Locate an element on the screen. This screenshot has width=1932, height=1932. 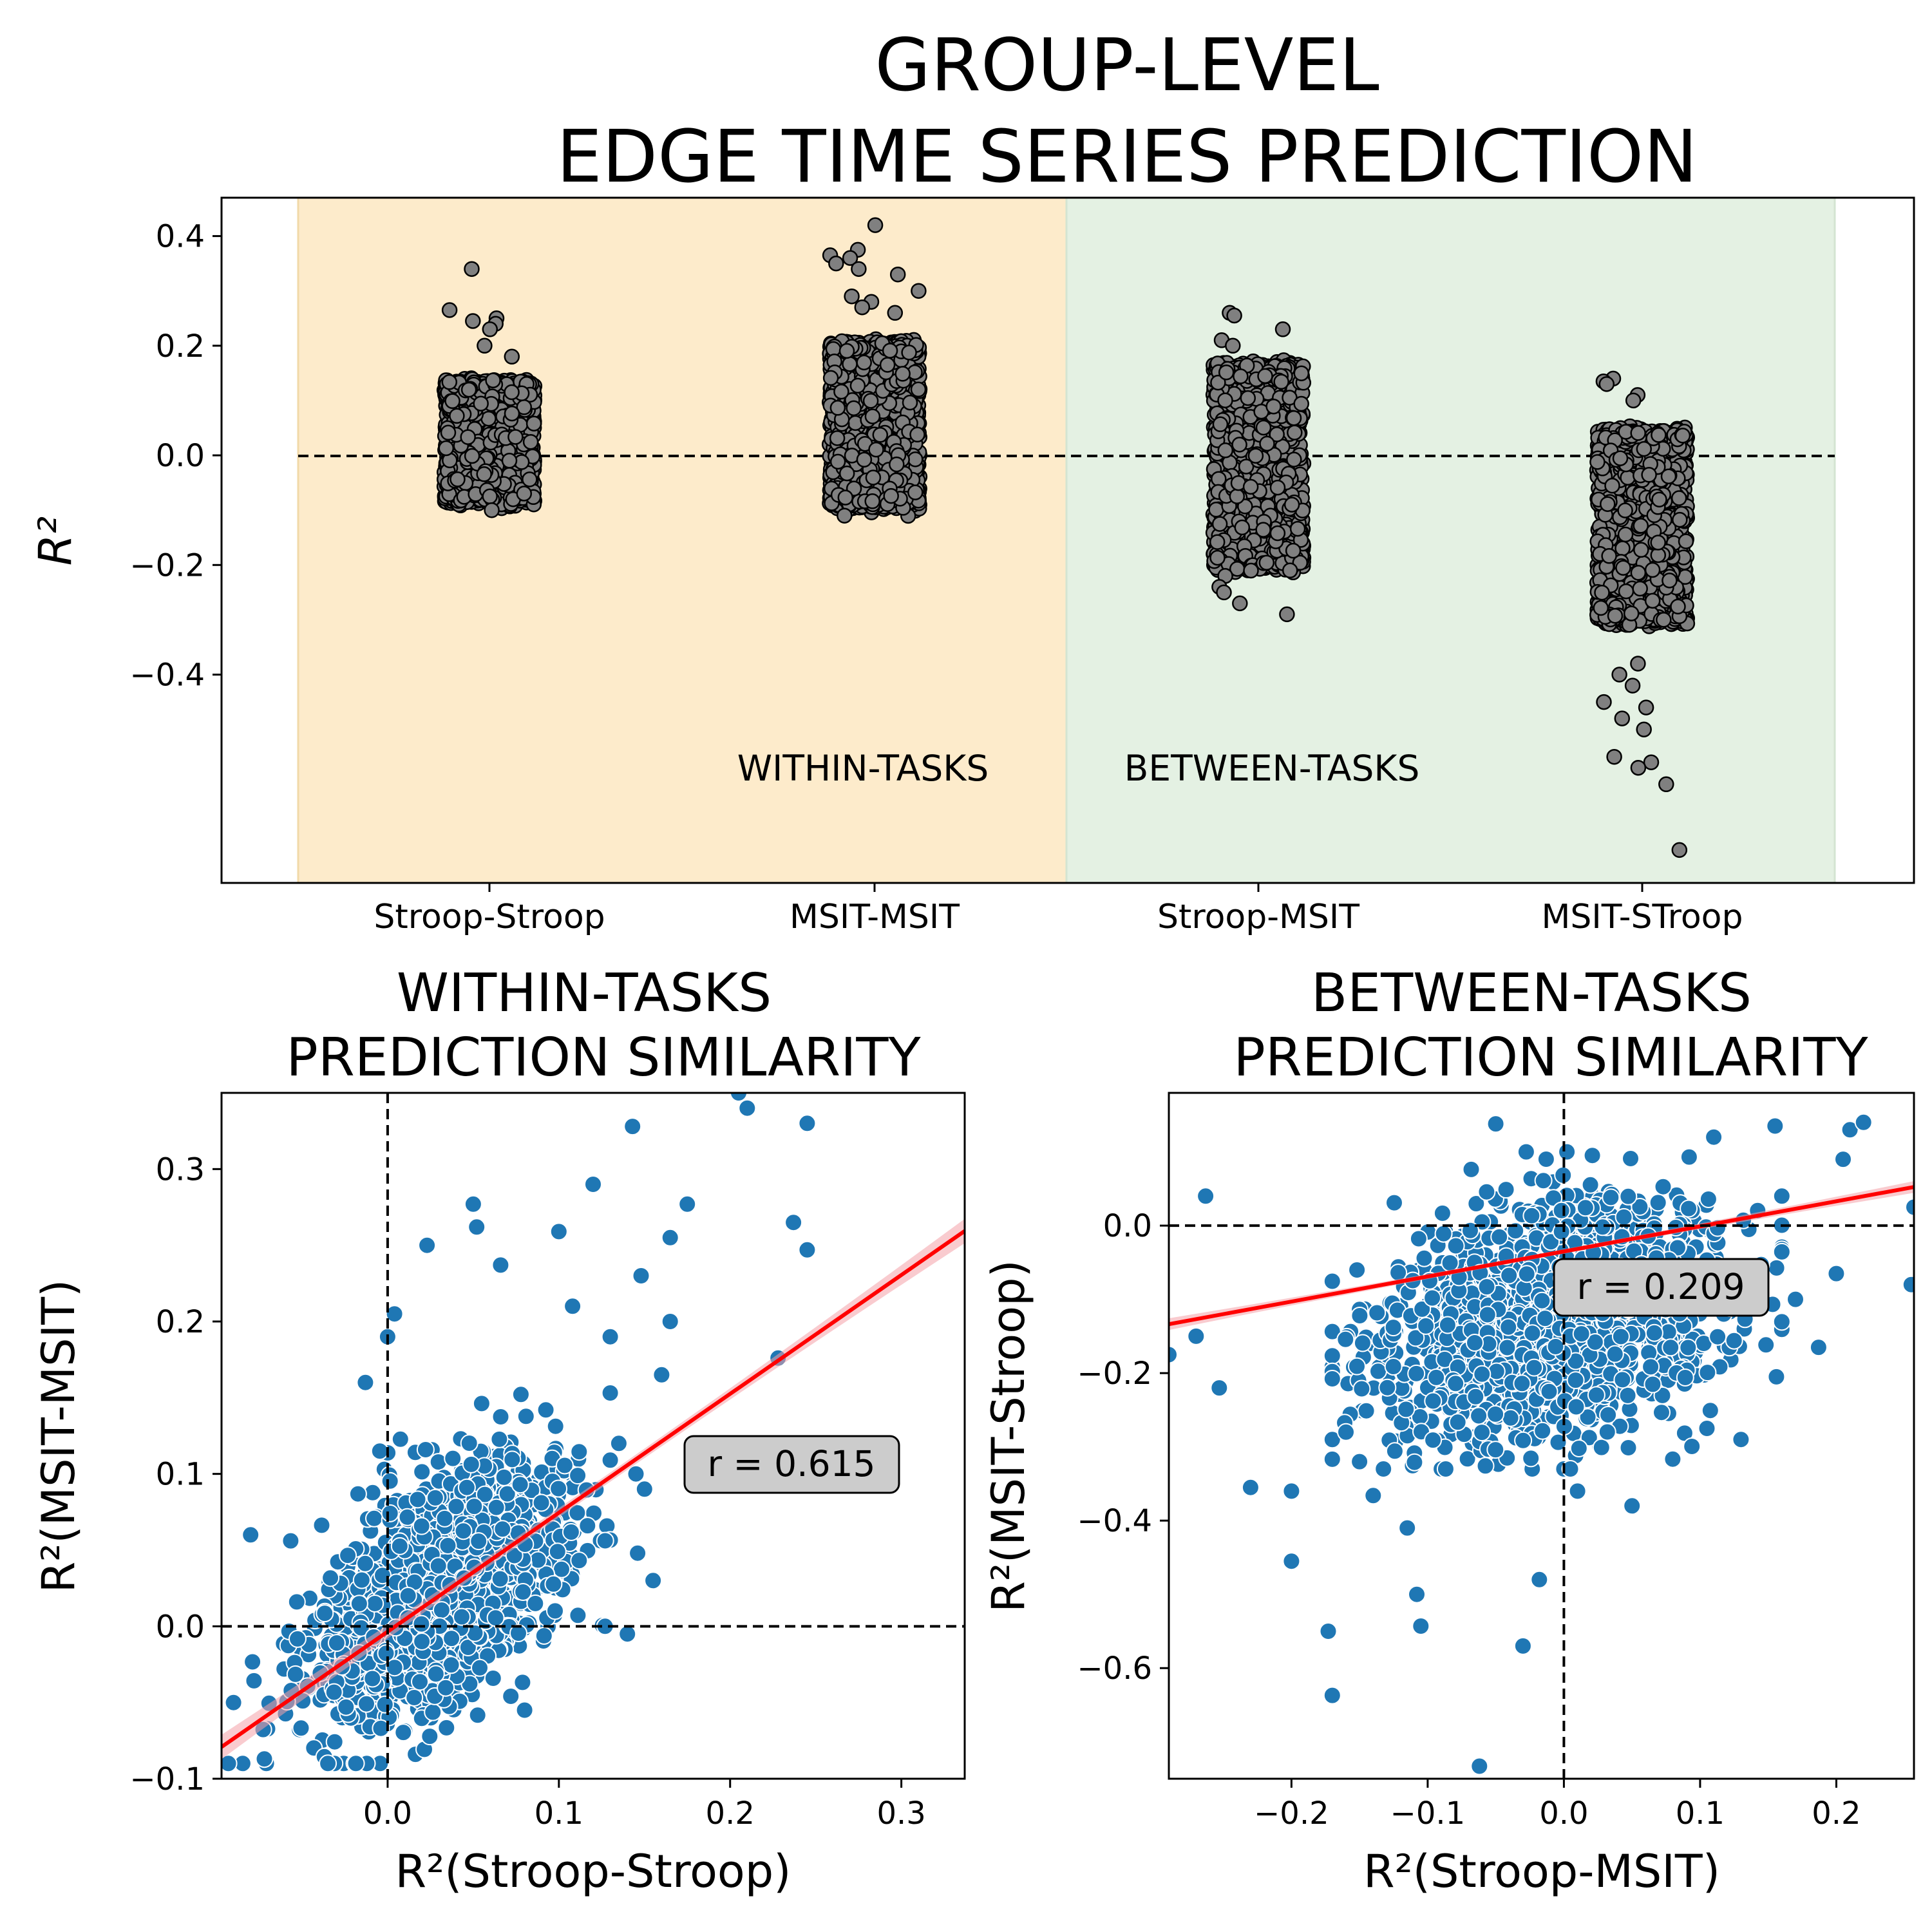
figure-title-line1: GROUP-LEVEL is located at coordinates (1127, 66).